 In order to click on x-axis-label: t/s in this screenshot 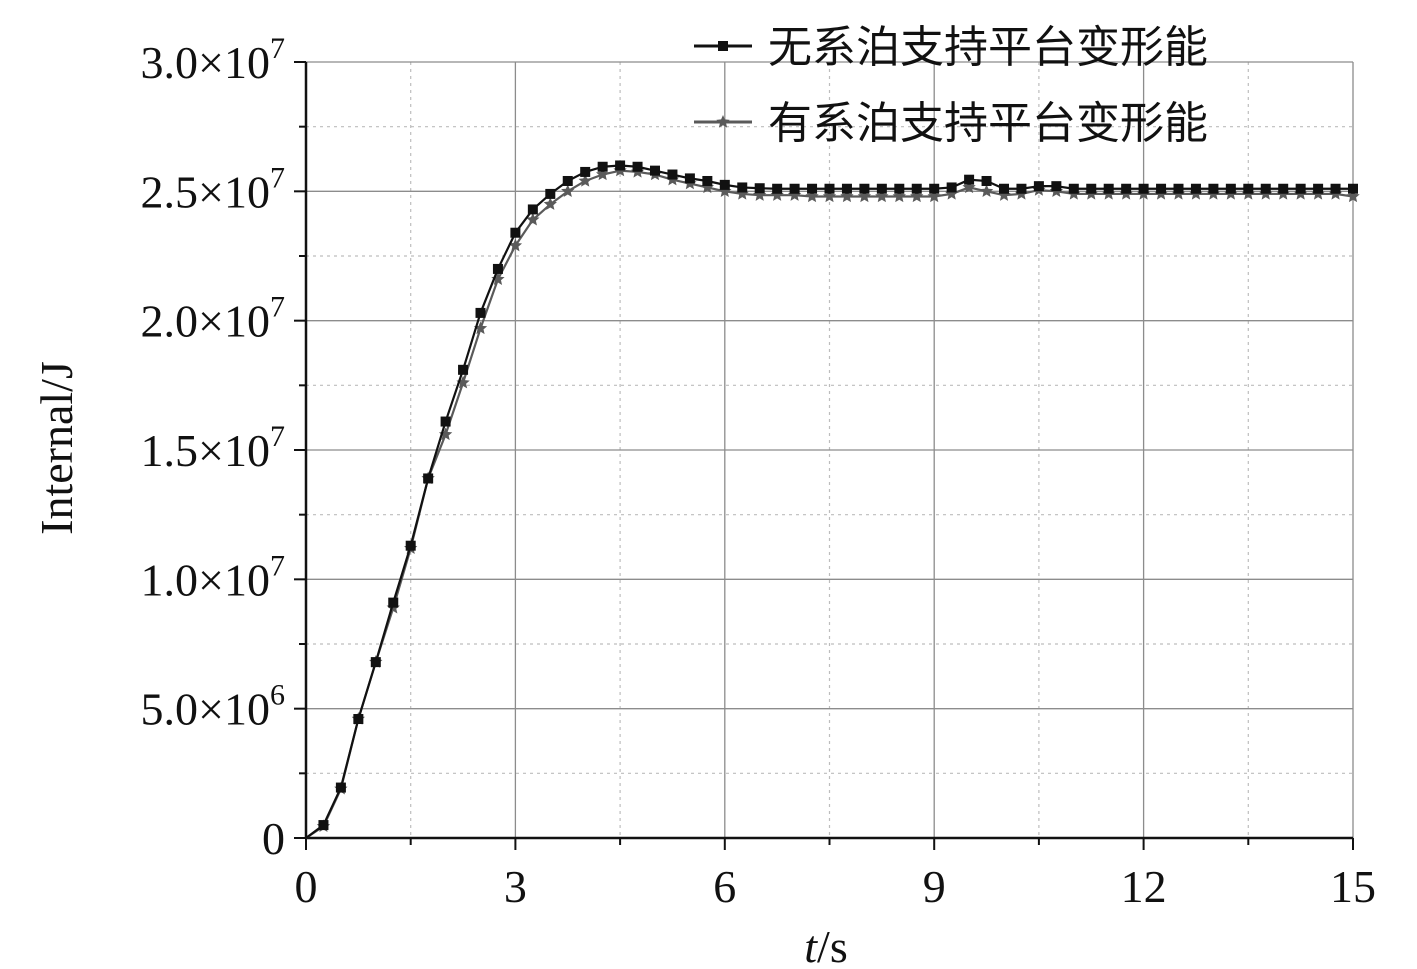, I will do `click(825, 945)`.